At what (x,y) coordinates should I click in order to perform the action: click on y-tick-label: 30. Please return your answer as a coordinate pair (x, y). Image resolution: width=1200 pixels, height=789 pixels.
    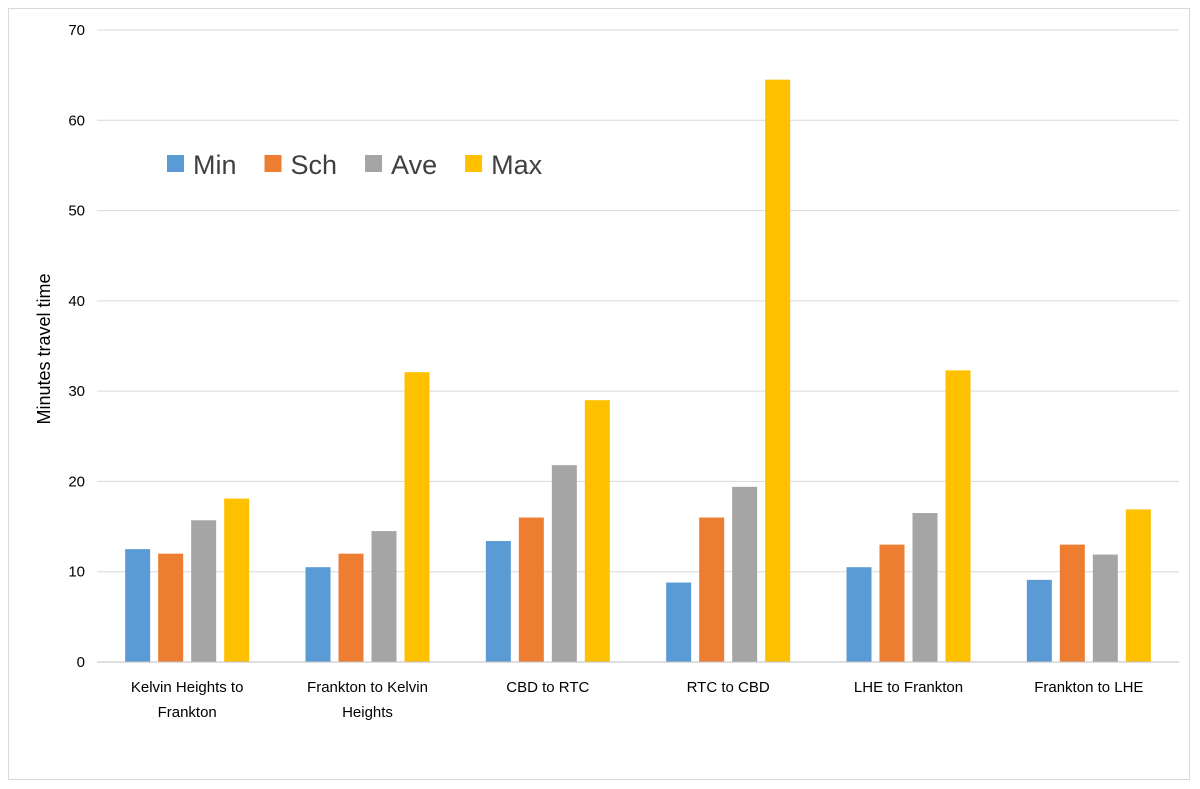
    Looking at the image, I should click on (76, 391).